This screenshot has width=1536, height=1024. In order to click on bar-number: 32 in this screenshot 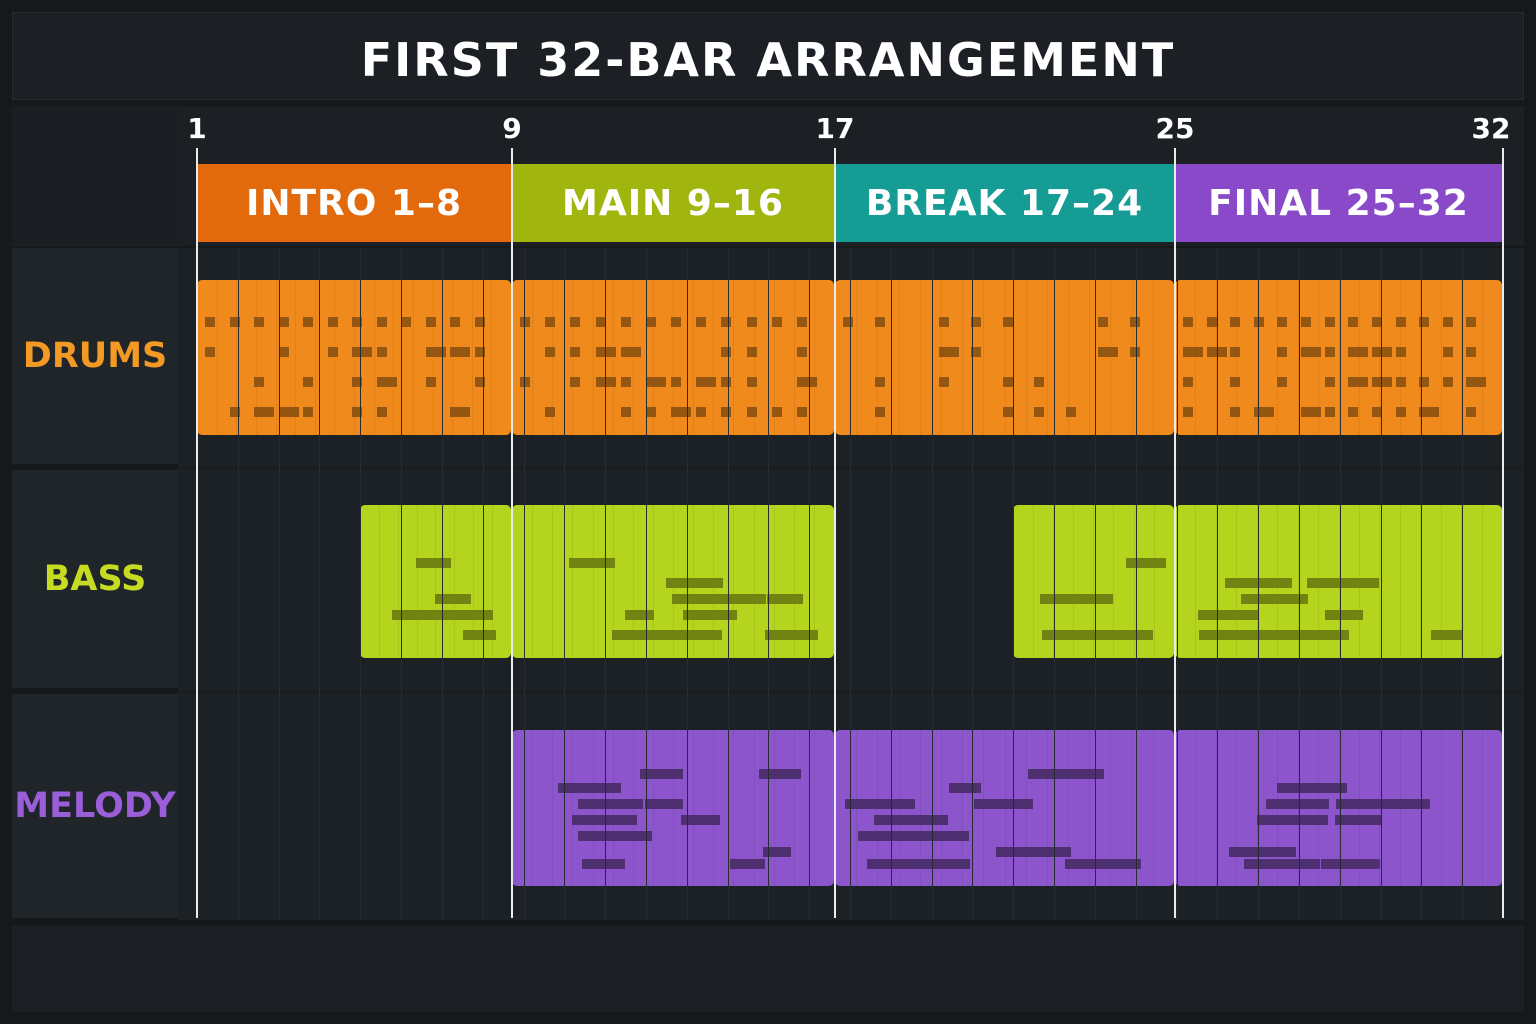, I will do `click(1491, 128)`.